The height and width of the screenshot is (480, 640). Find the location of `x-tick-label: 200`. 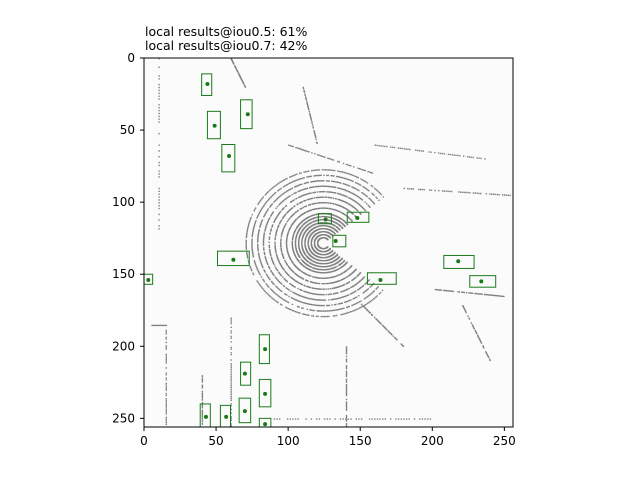

x-tick-label: 200 is located at coordinates (432, 441).